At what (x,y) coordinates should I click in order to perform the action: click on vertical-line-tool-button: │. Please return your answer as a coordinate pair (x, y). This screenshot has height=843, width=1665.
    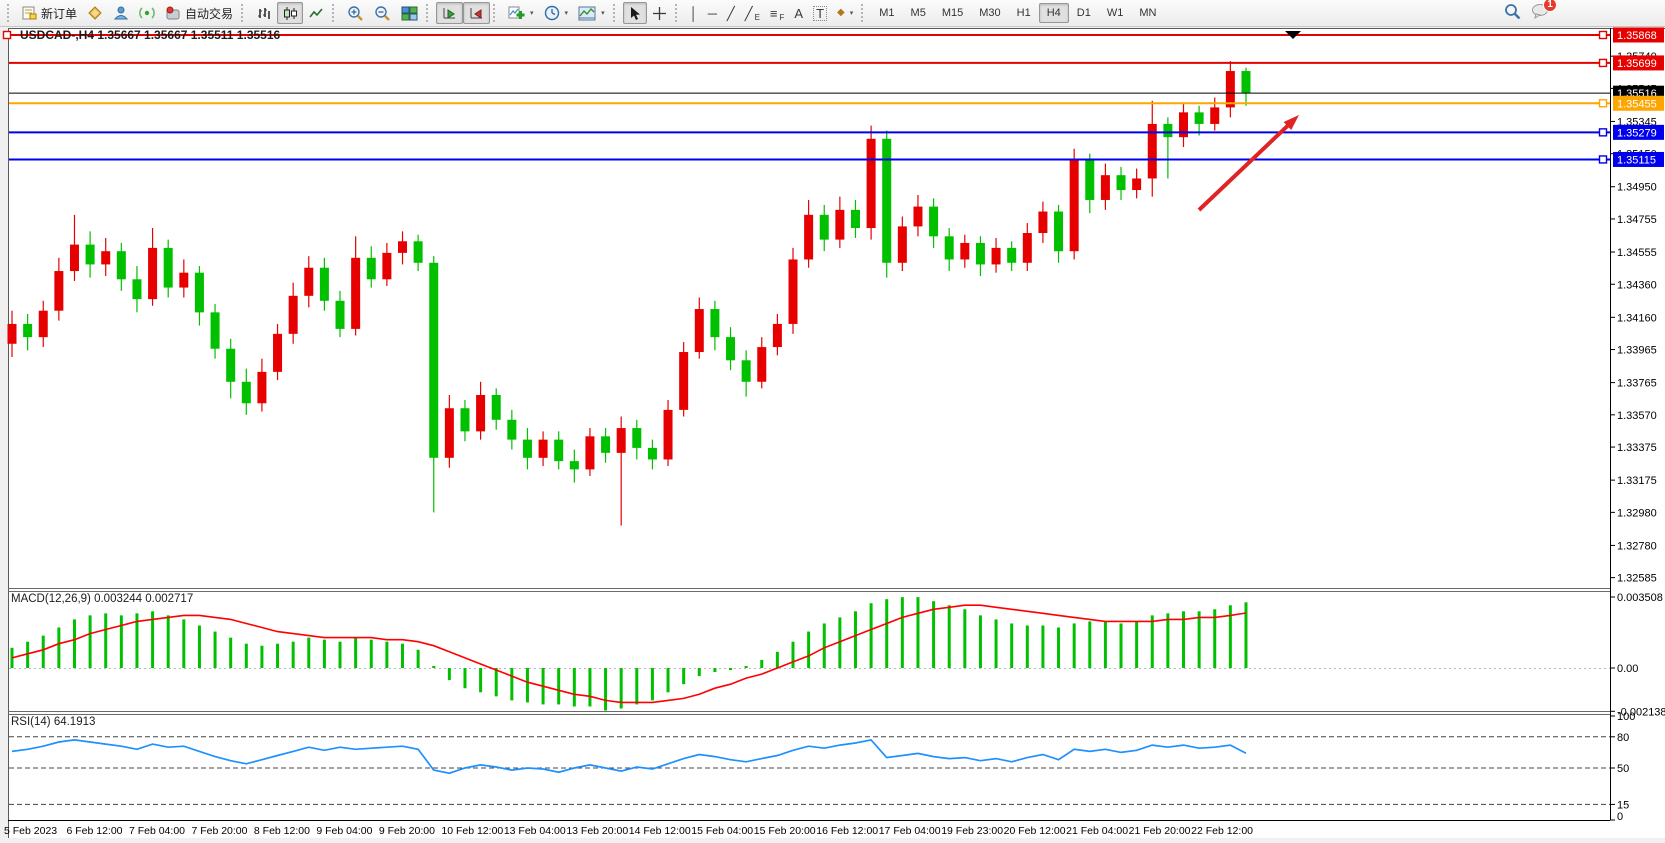
    Looking at the image, I should click on (694, 13).